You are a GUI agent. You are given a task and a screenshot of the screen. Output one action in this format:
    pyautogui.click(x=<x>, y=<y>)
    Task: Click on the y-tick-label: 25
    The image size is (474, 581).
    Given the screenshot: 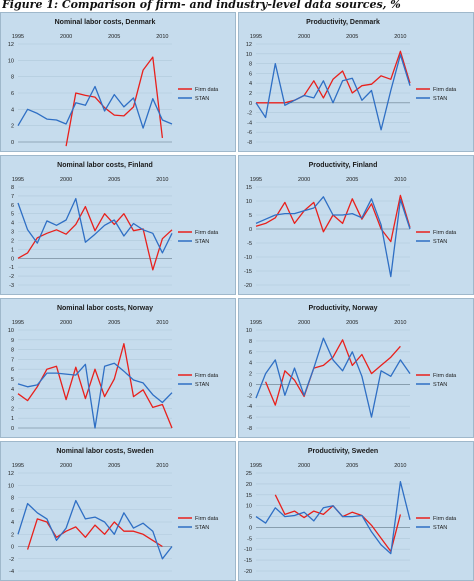 What is the action you would take?
    pyautogui.click(x=249, y=474)
    